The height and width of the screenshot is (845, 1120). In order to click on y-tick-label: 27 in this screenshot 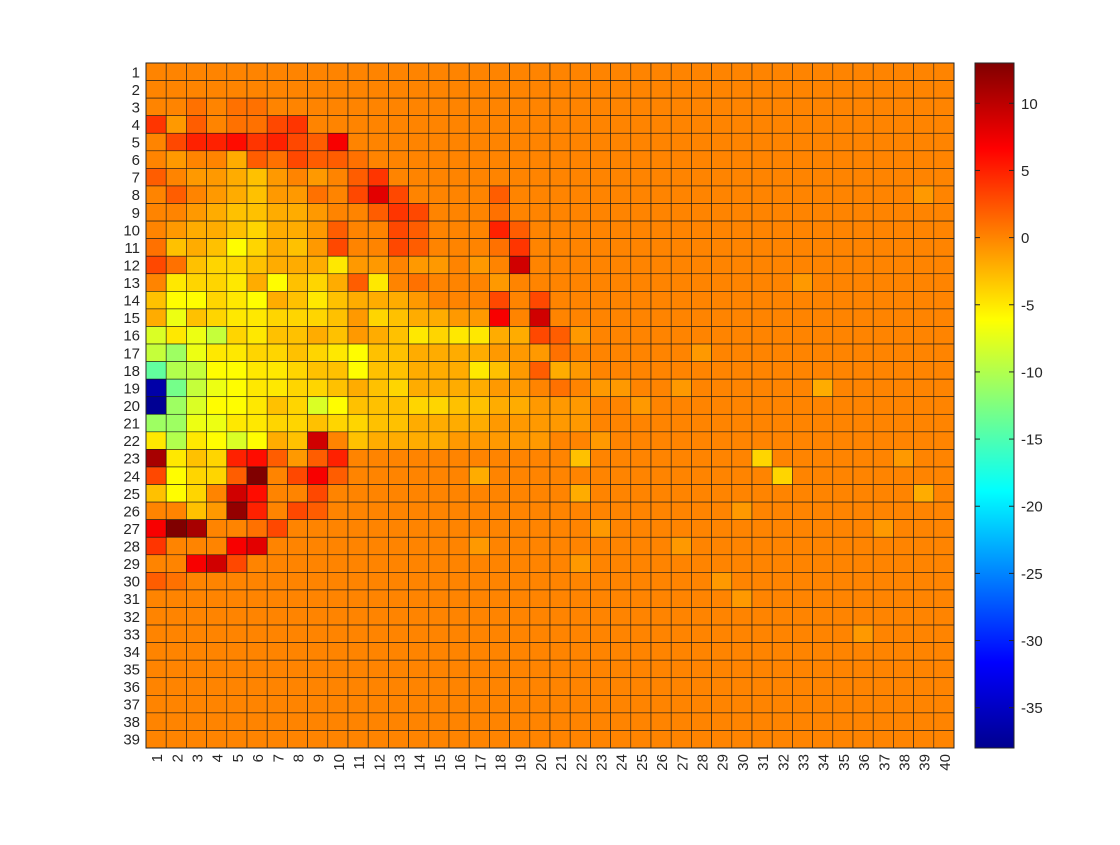, I will do `click(131, 529)`.